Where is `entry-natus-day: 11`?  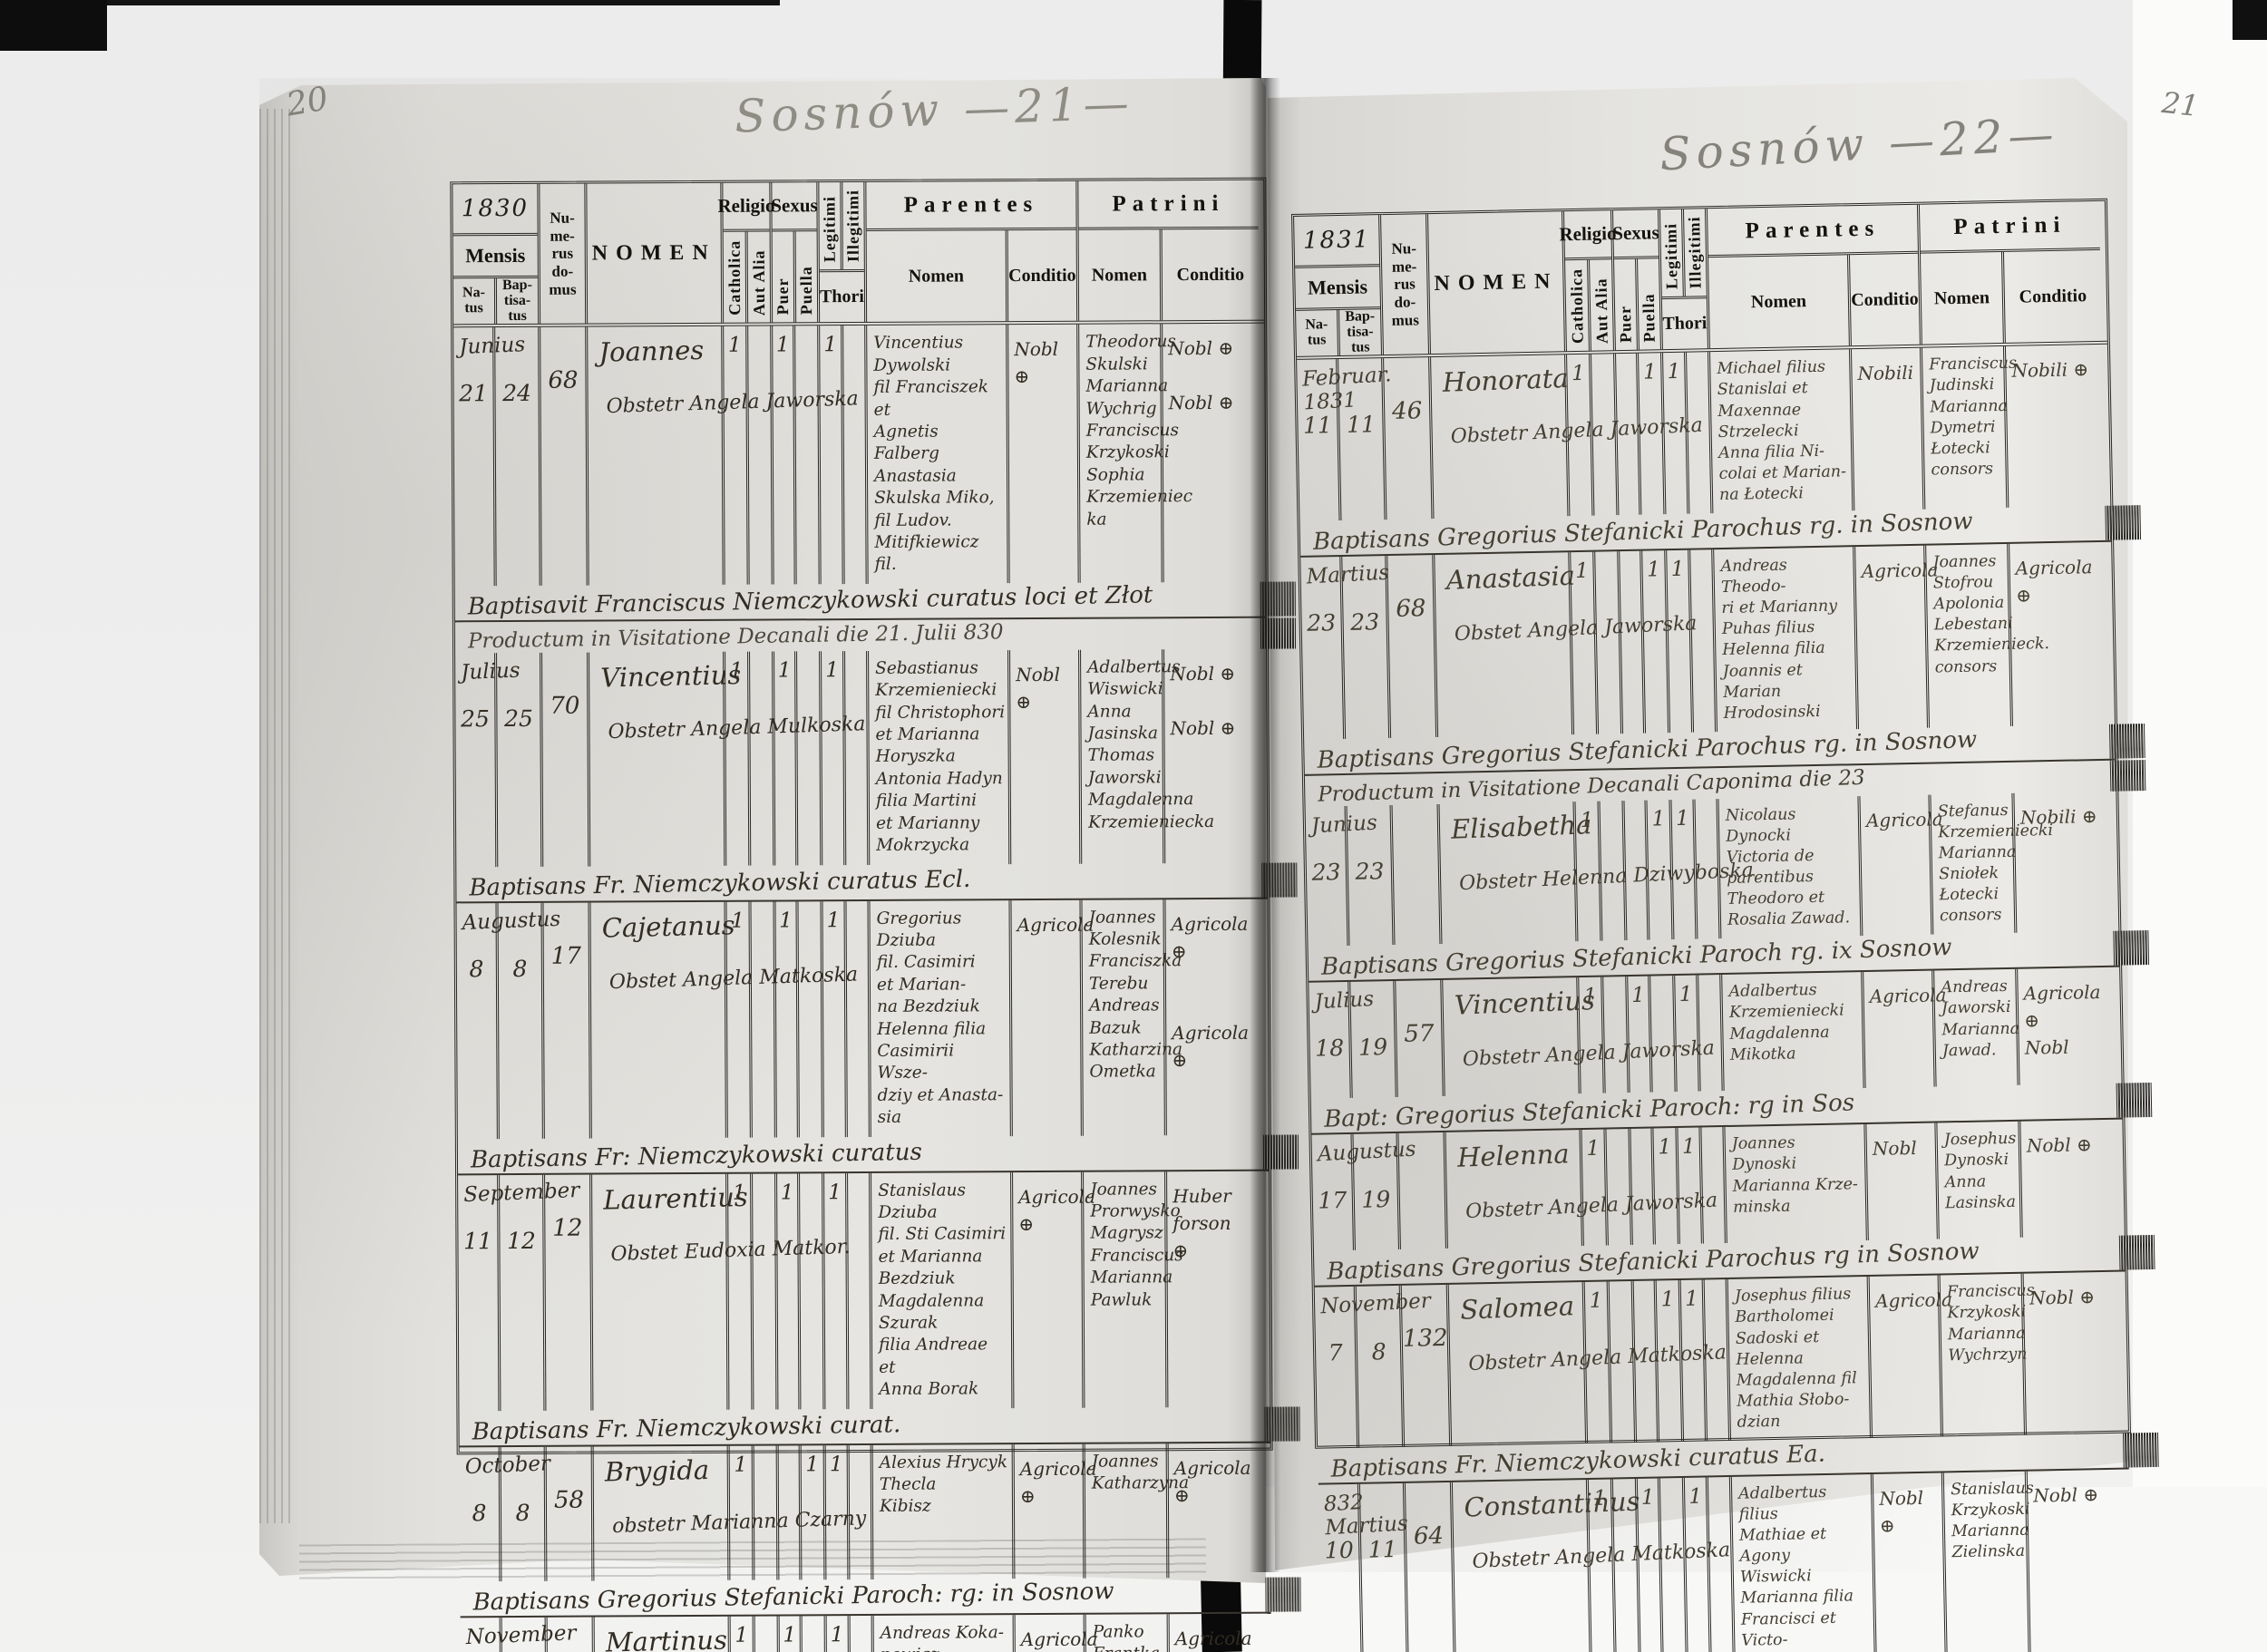
entry-natus-day: 11 is located at coordinates (477, 1241).